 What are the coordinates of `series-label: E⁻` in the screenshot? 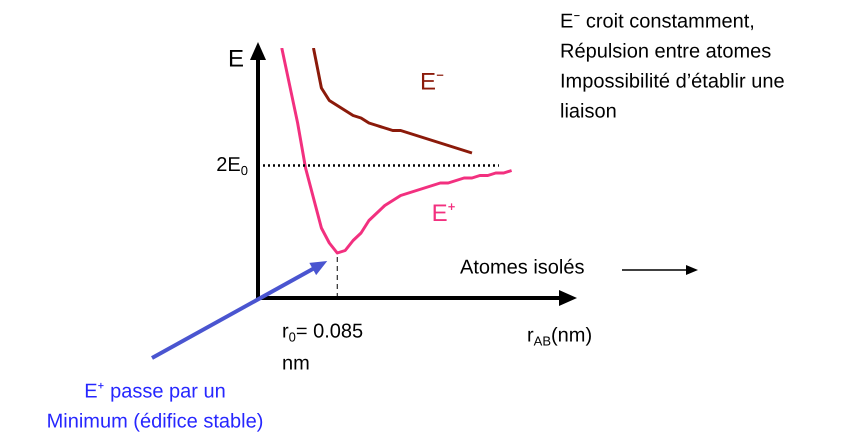 It's located at (432, 82).